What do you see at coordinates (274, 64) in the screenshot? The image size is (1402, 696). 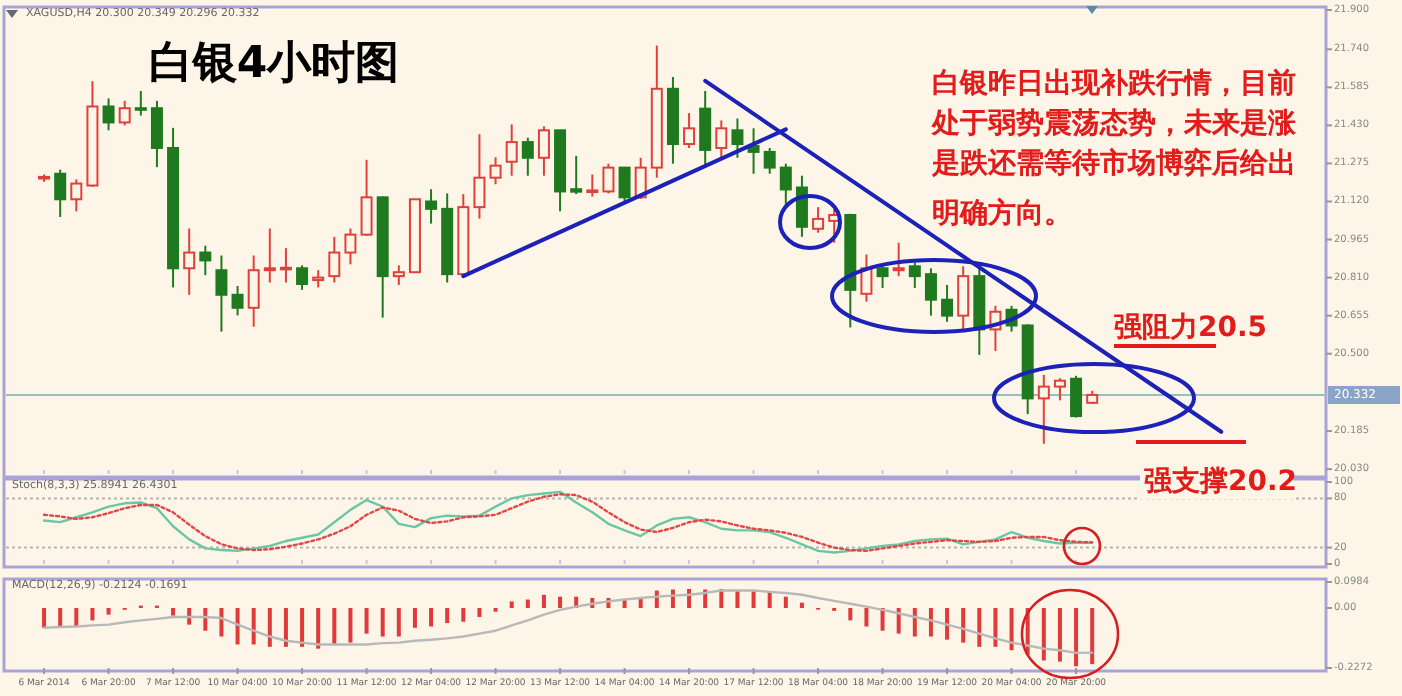 I see `text: 白银4小时图` at bounding box center [274, 64].